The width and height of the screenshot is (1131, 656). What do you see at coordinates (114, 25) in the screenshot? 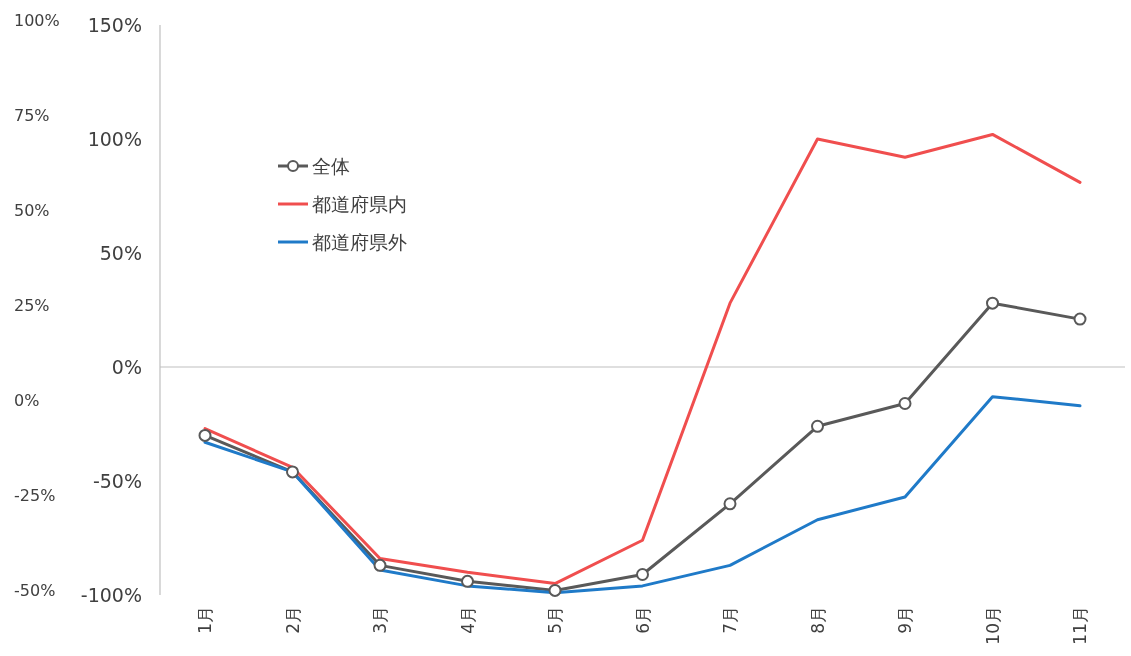
I see `y-tick-label: 150%` at bounding box center [114, 25].